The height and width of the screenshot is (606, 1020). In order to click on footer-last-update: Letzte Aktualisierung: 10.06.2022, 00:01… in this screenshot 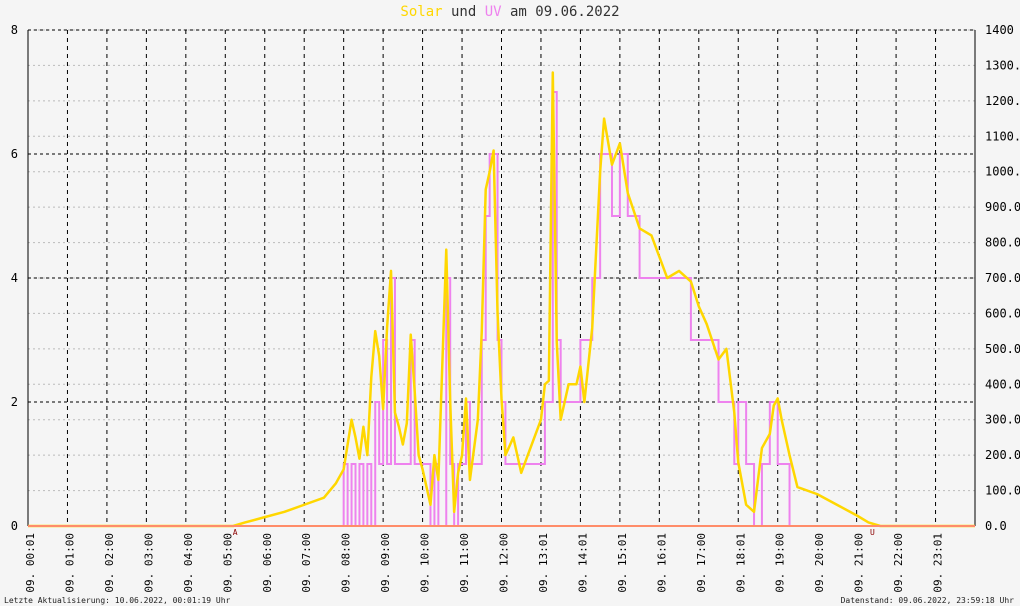, I will do `click(117, 600)`.